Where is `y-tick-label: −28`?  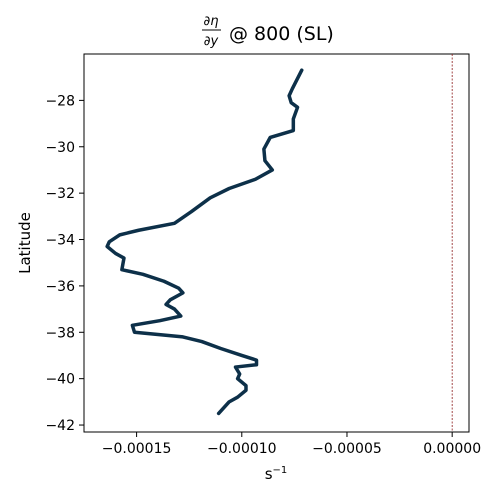 y-tick-label: −28 is located at coordinates (60, 101).